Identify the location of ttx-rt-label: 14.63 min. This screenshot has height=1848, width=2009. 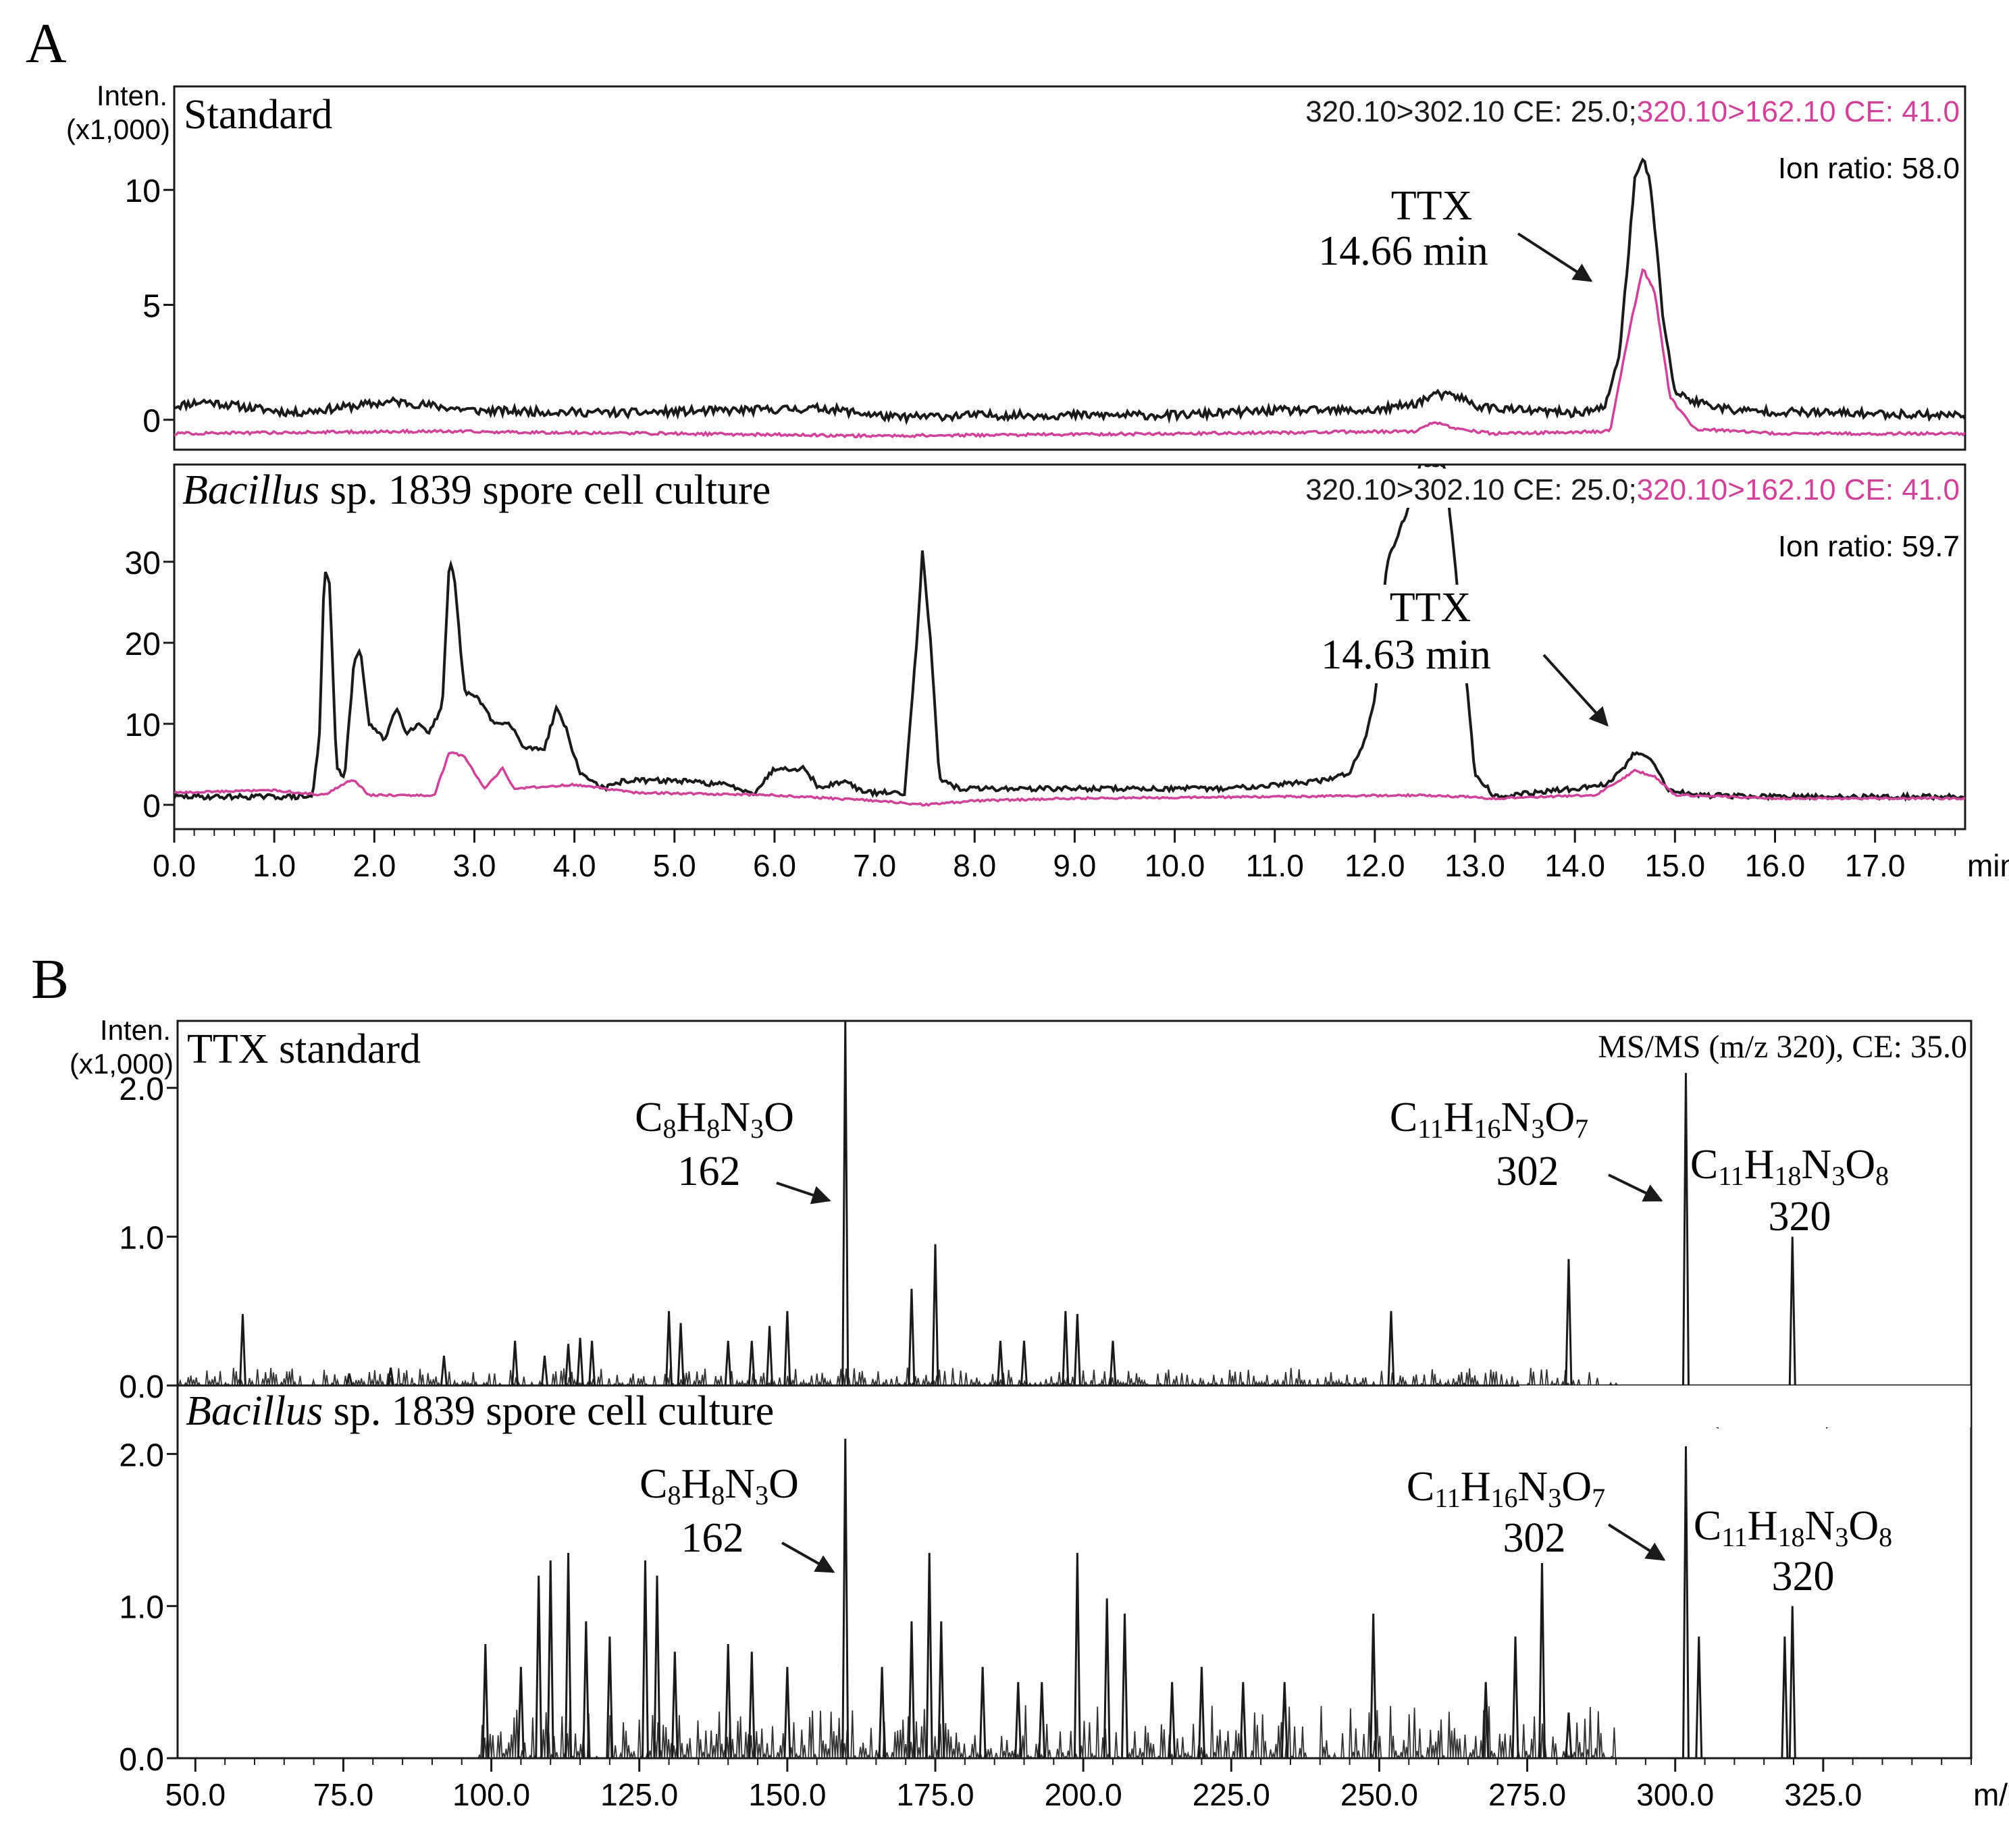
(1405, 655).